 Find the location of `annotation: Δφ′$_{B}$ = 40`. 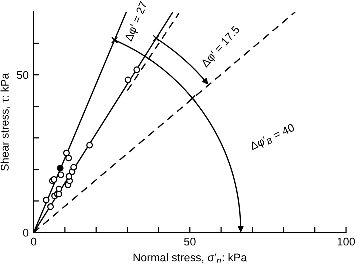

annotation: Δφ′$_{B}$ = 40 is located at coordinates (273, 138).